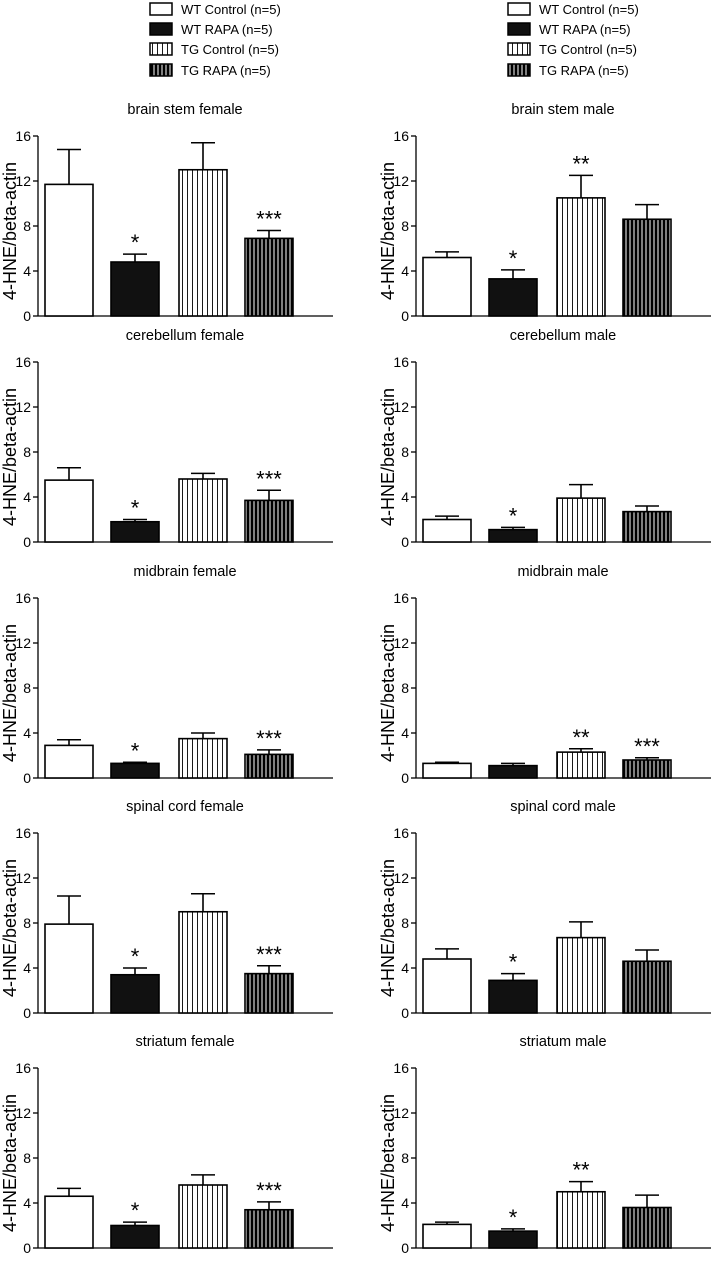 This screenshot has height=1269, width=718. I want to click on chart-title: cerebellum female, so click(185, 336).